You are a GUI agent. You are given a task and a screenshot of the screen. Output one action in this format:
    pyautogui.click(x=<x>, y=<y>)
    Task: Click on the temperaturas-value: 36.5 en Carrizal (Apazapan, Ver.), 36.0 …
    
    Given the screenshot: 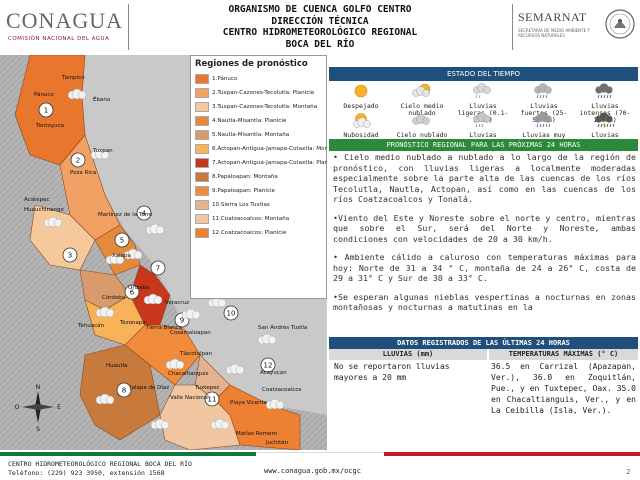 What is the action you would take?
    pyautogui.click(x=563, y=388)
    